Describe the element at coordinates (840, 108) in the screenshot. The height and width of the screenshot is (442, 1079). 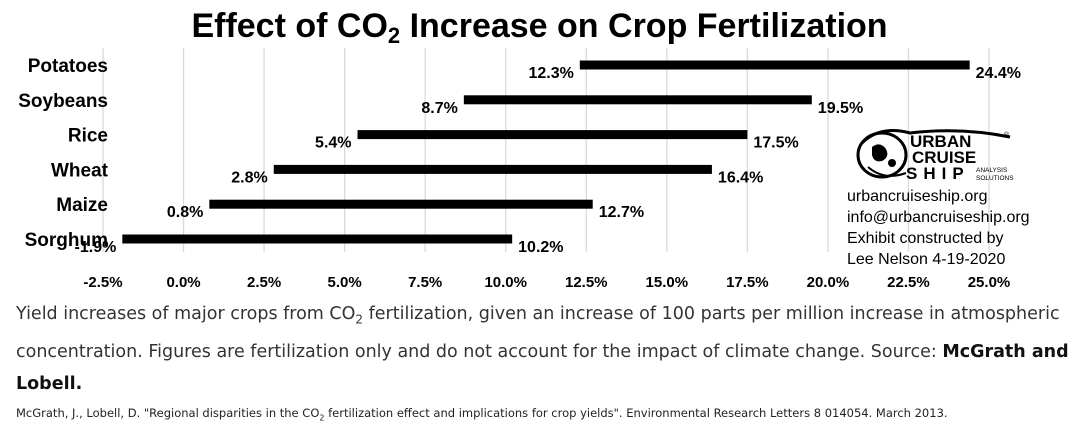
I see `high-value-label: 19.5%` at that location.